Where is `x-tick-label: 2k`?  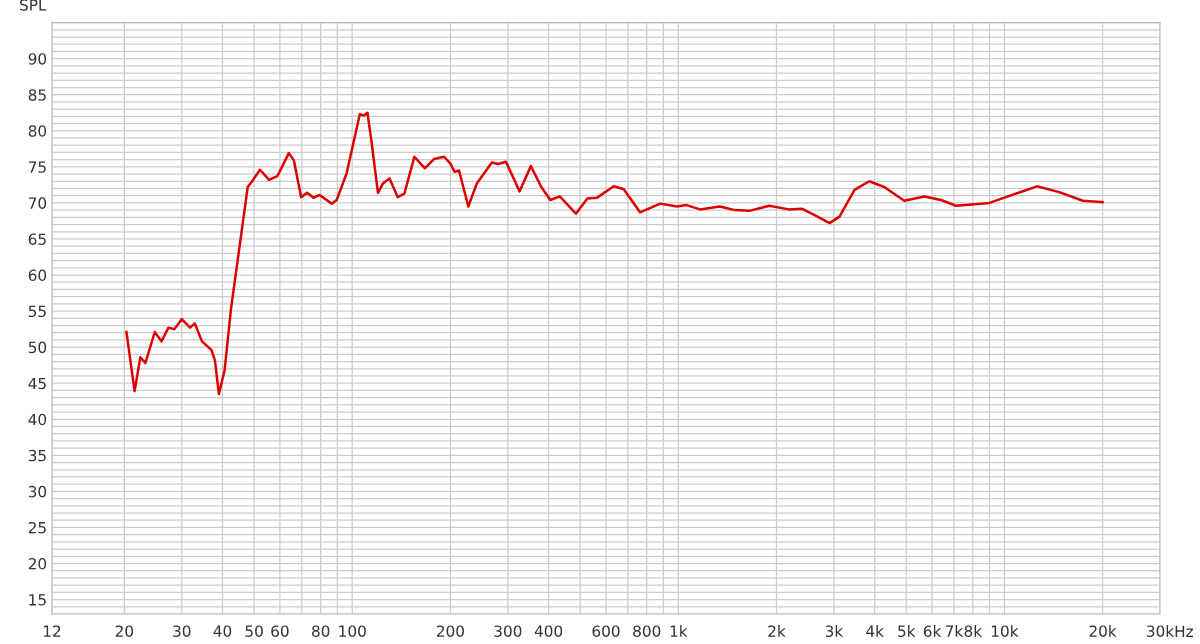 x-tick-label: 2k is located at coordinates (777, 631).